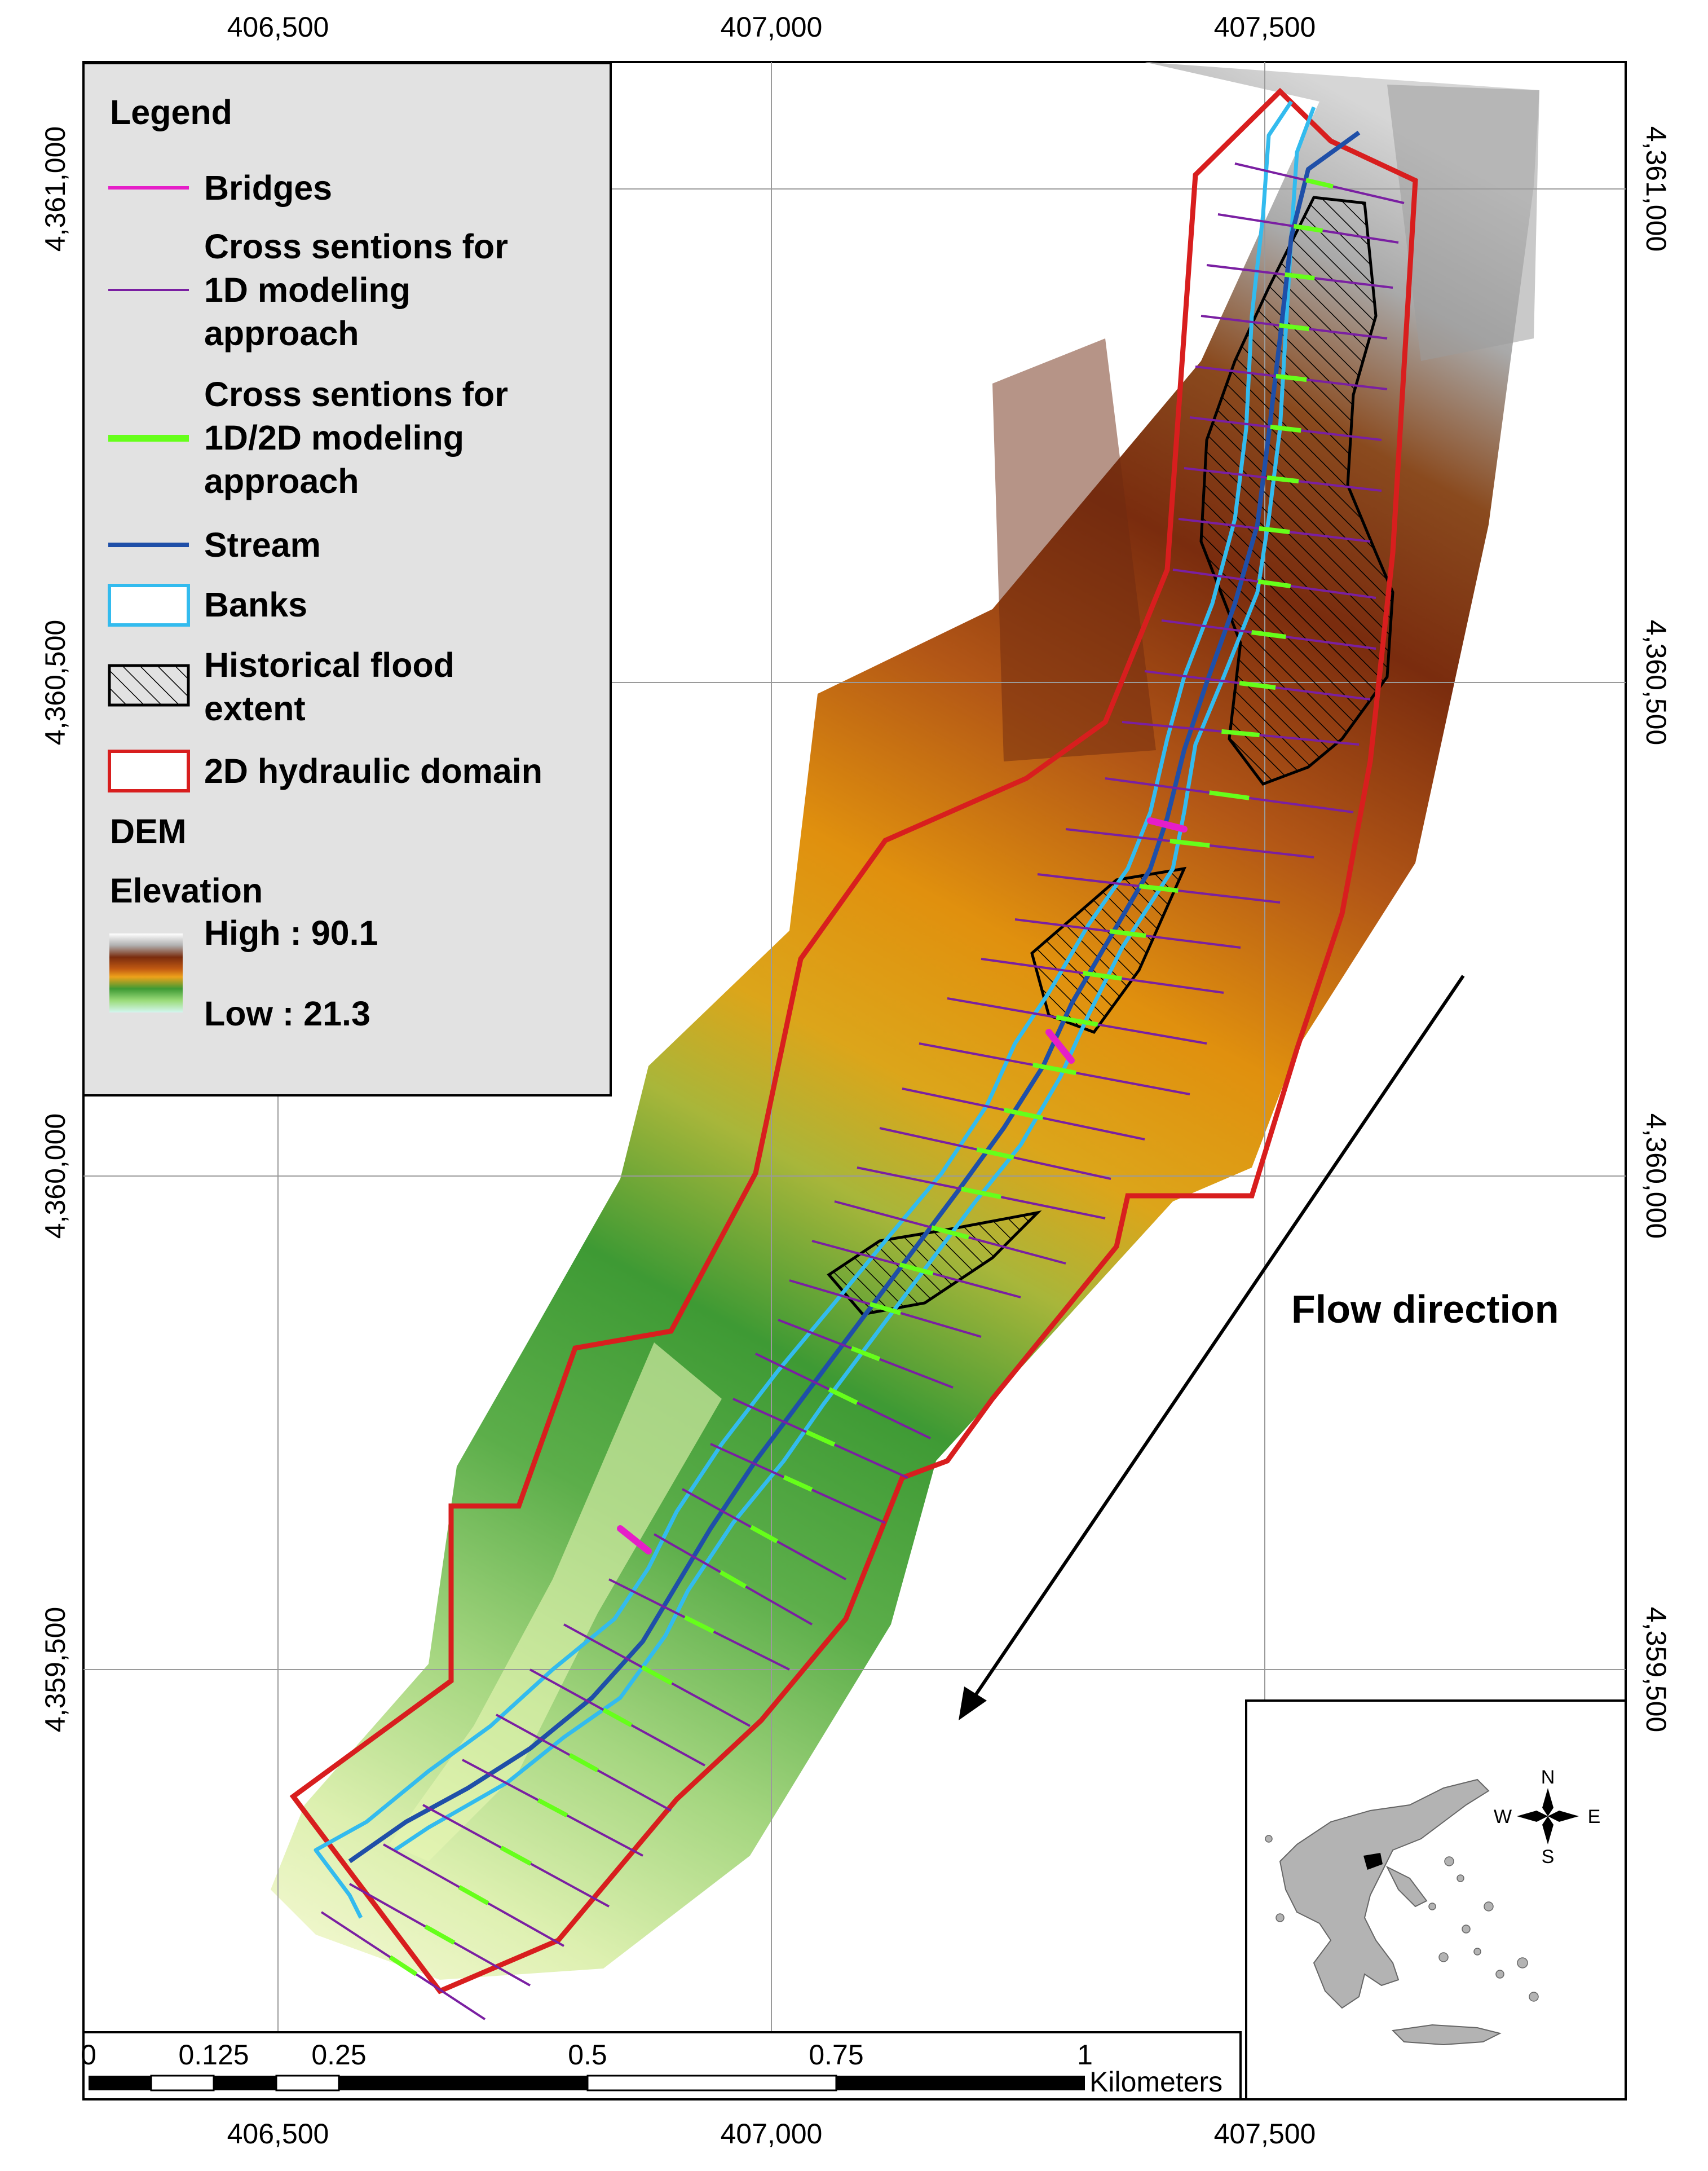 The width and height of the screenshot is (1708, 2171). Describe the element at coordinates (555, 1601) in the screenshot. I see `dem-channel-zone` at that location.